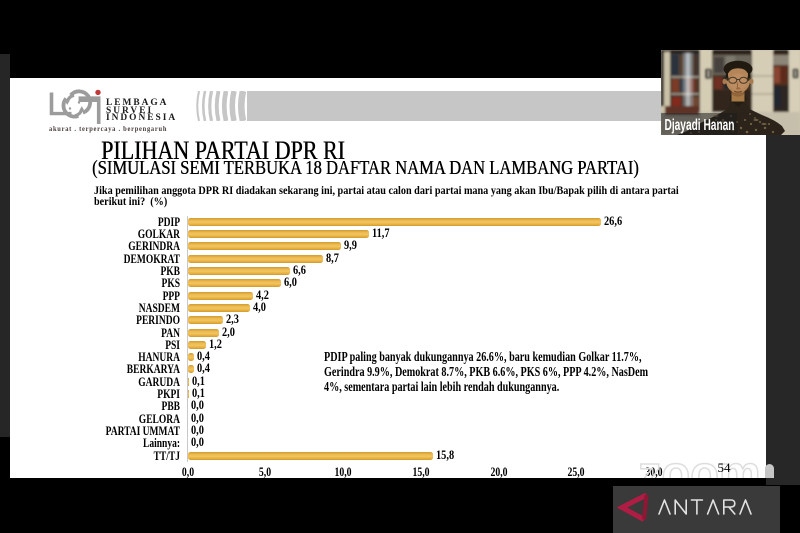  Describe the element at coordinates (700, 125) in the screenshot. I see `svg-text: Djayadi Hanan` at that location.